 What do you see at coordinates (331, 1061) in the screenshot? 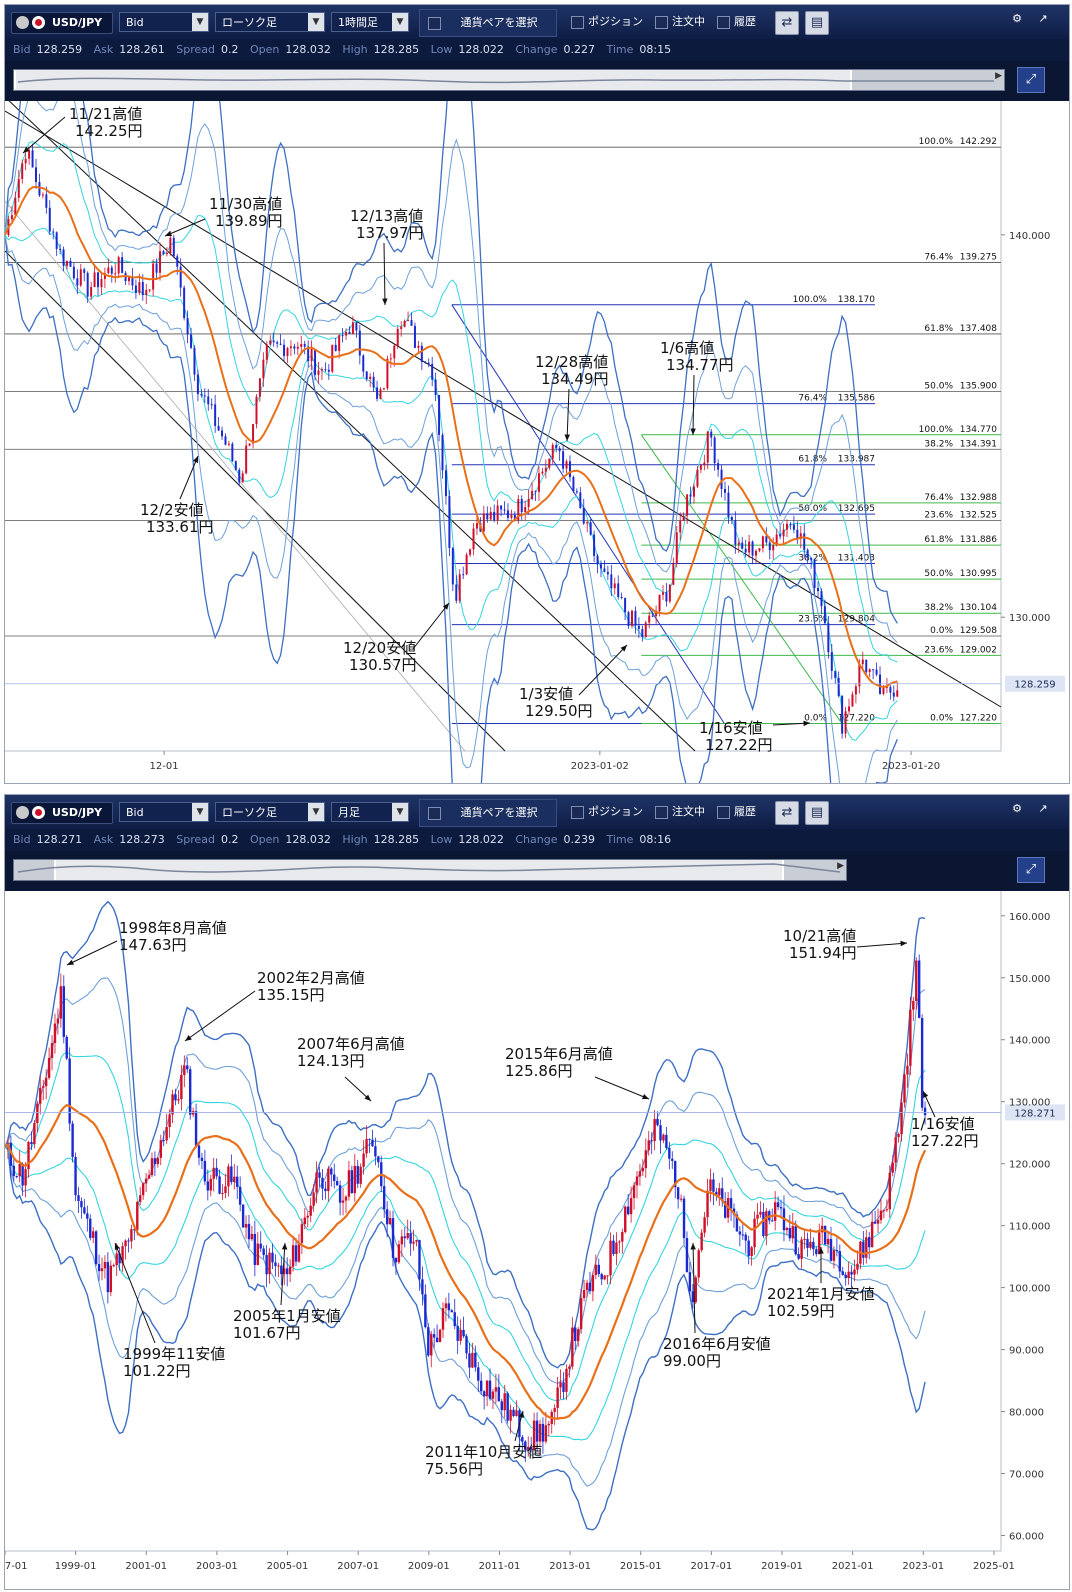
I see `annotation-price: 124.13円` at bounding box center [331, 1061].